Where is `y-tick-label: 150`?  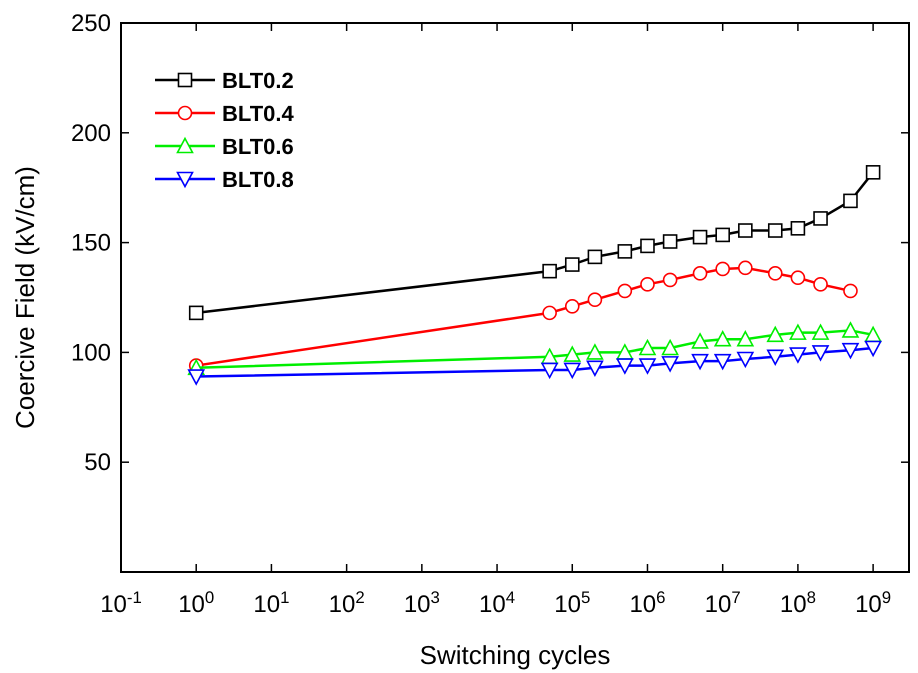
y-tick-label: 150 is located at coordinates (90, 243).